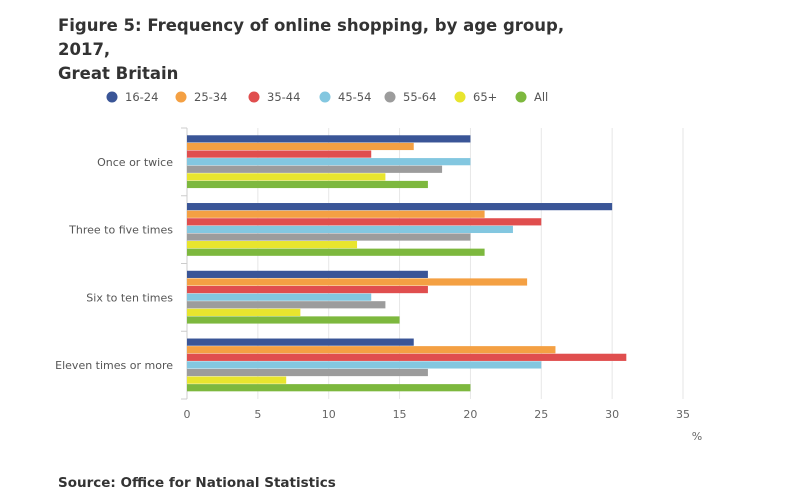 The height and width of the screenshot is (500, 810). Describe the element at coordinates (612, 414) in the screenshot. I see `x-tick-label: 30` at that location.